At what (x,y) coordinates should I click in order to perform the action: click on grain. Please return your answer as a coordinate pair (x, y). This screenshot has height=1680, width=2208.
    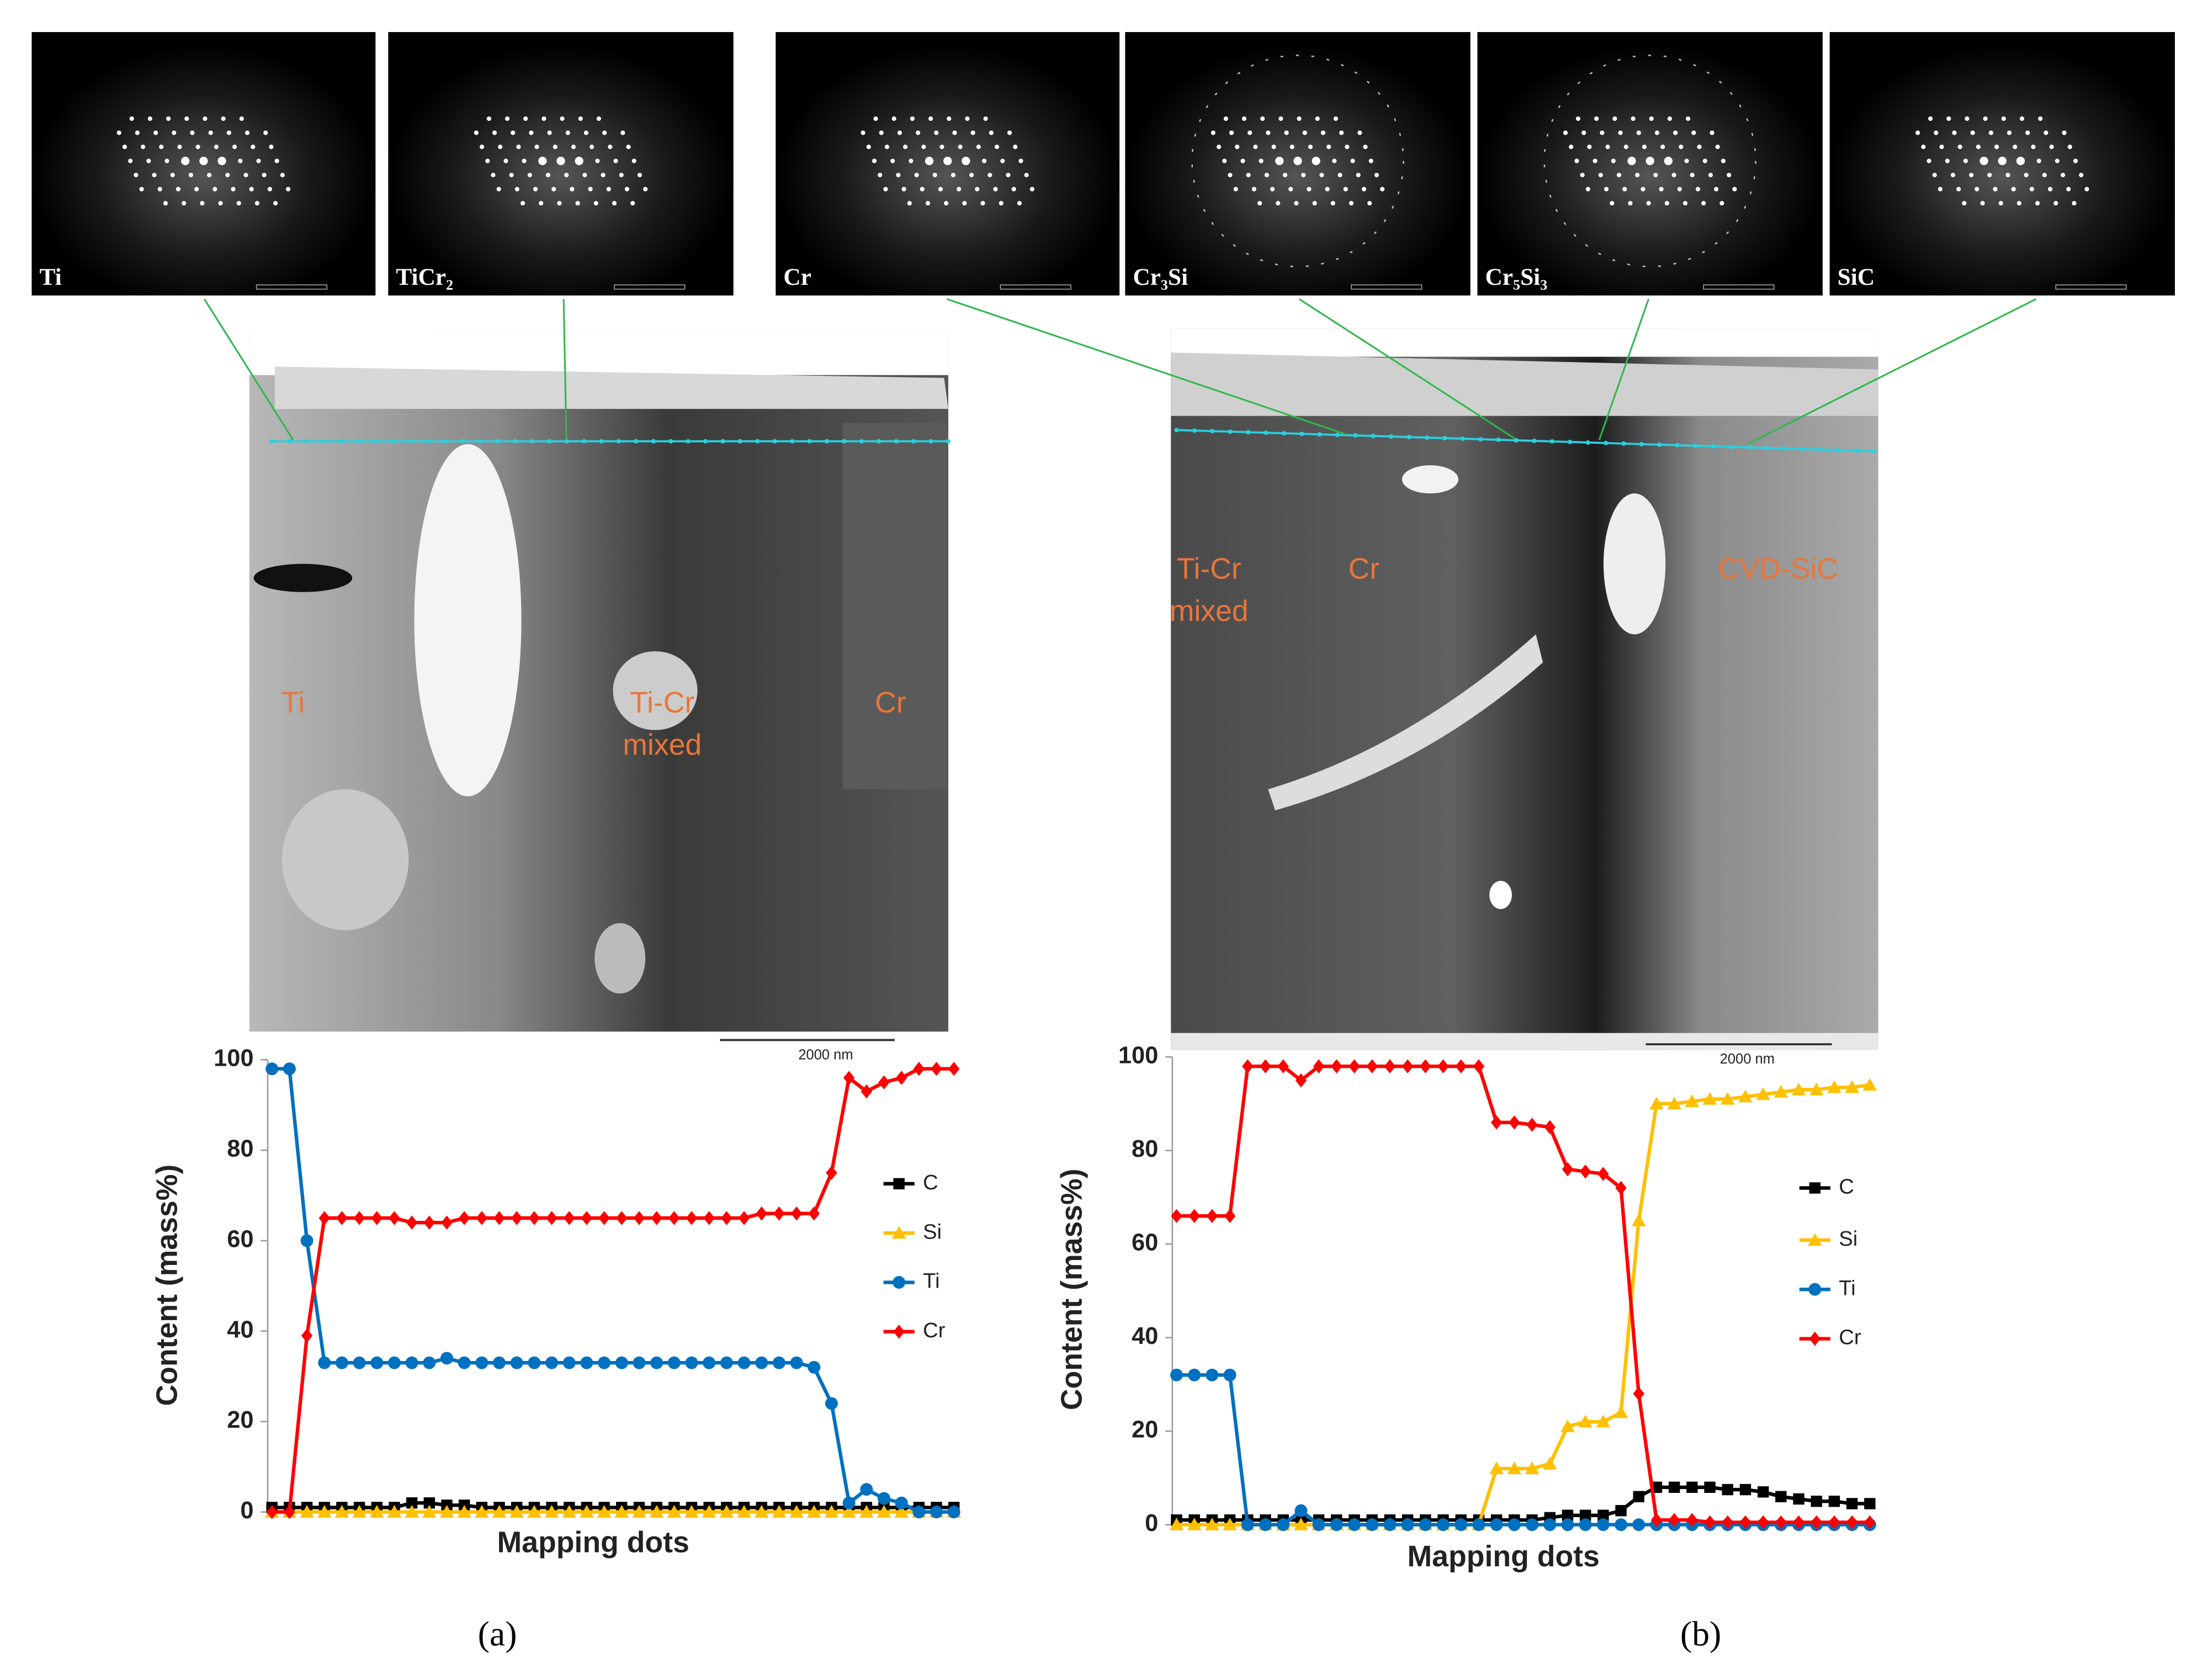
    Looking at the image, I should click on (621, 958).